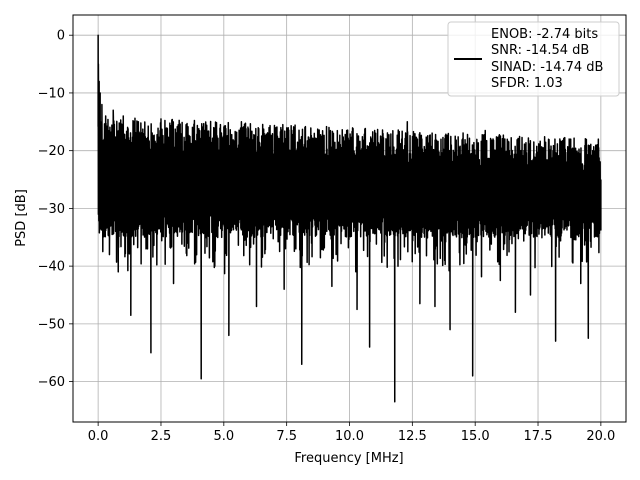 The image size is (640, 480). I want to click on legend-snr: SNR: -14.54 dB, so click(540, 50).